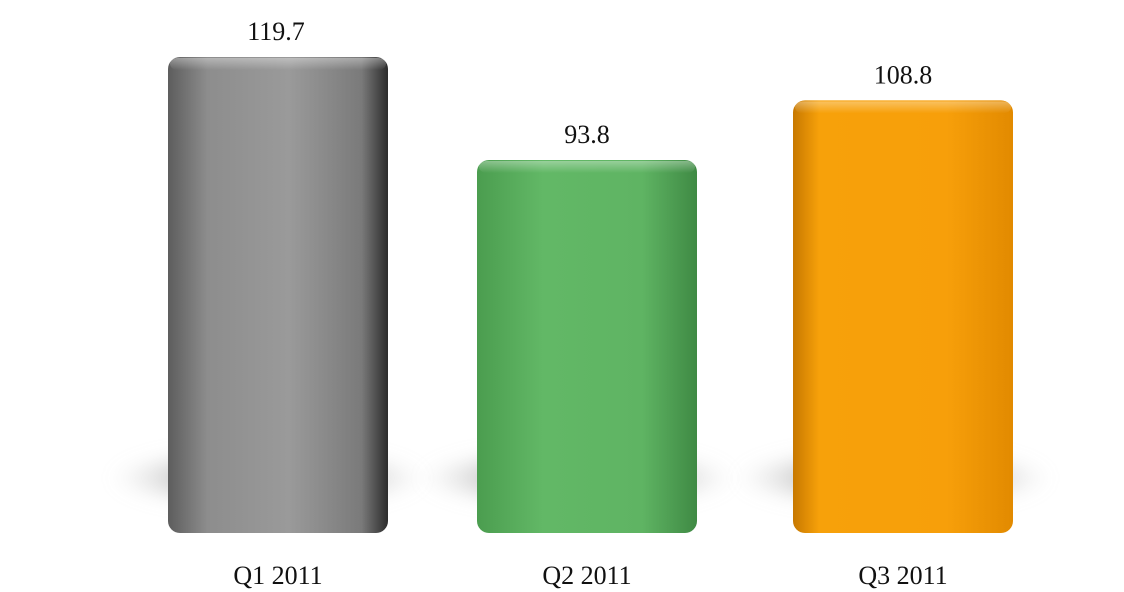 The image size is (1124, 592). Describe the element at coordinates (277, 575) in the screenshot. I see `category-label-1: Q1 2011` at that location.